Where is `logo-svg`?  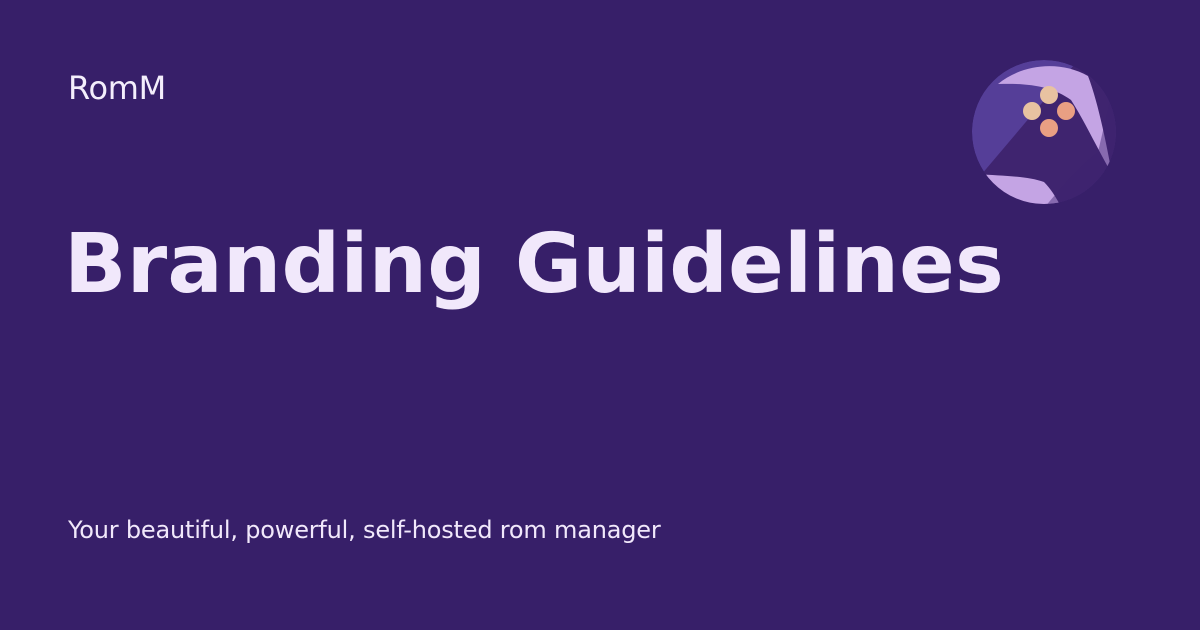
logo-svg is located at coordinates (1044, 132).